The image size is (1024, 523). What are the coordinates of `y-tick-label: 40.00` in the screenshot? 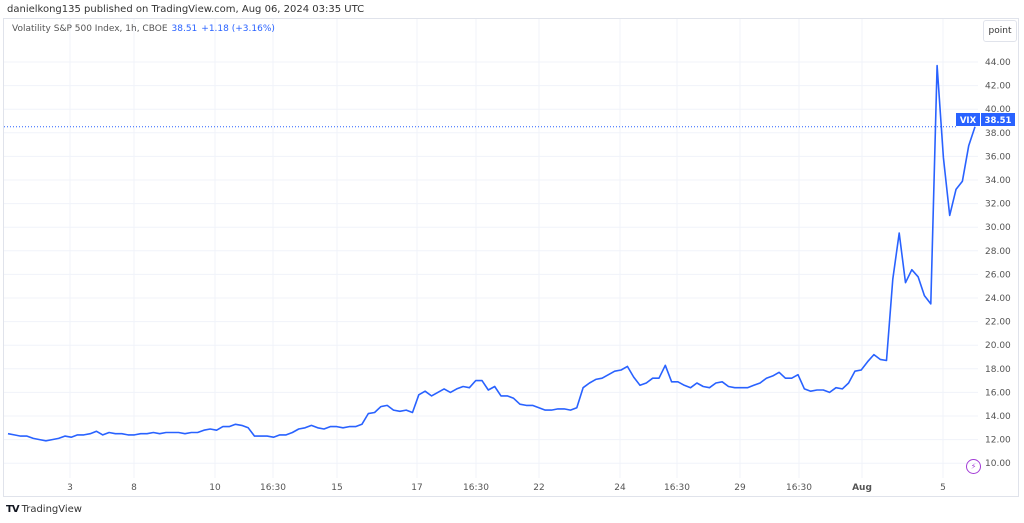 It's located at (998, 110).